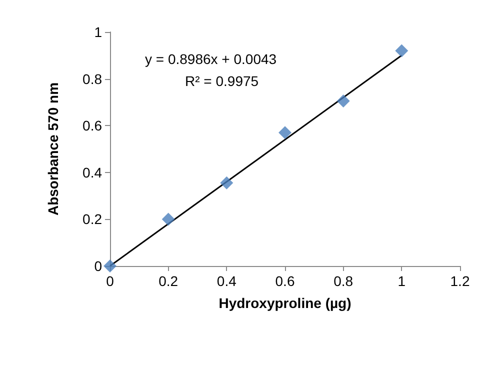 The image size is (503, 368). I want to click on y-tick-label: 0.6, so click(92, 126).